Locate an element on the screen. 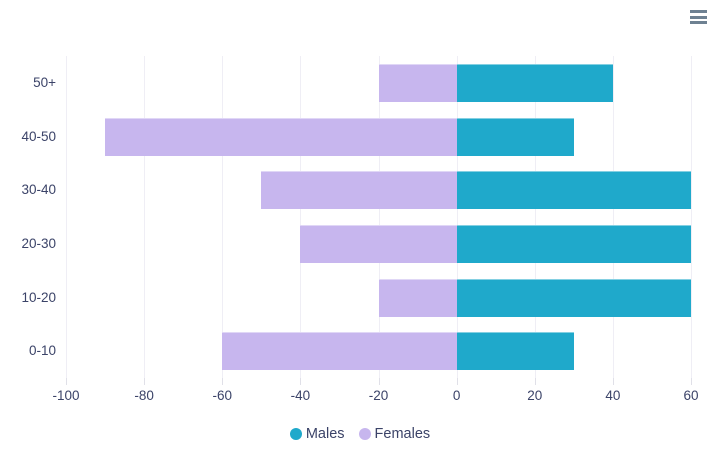  x-axis-label: -20 is located at coordinates (378, 395).